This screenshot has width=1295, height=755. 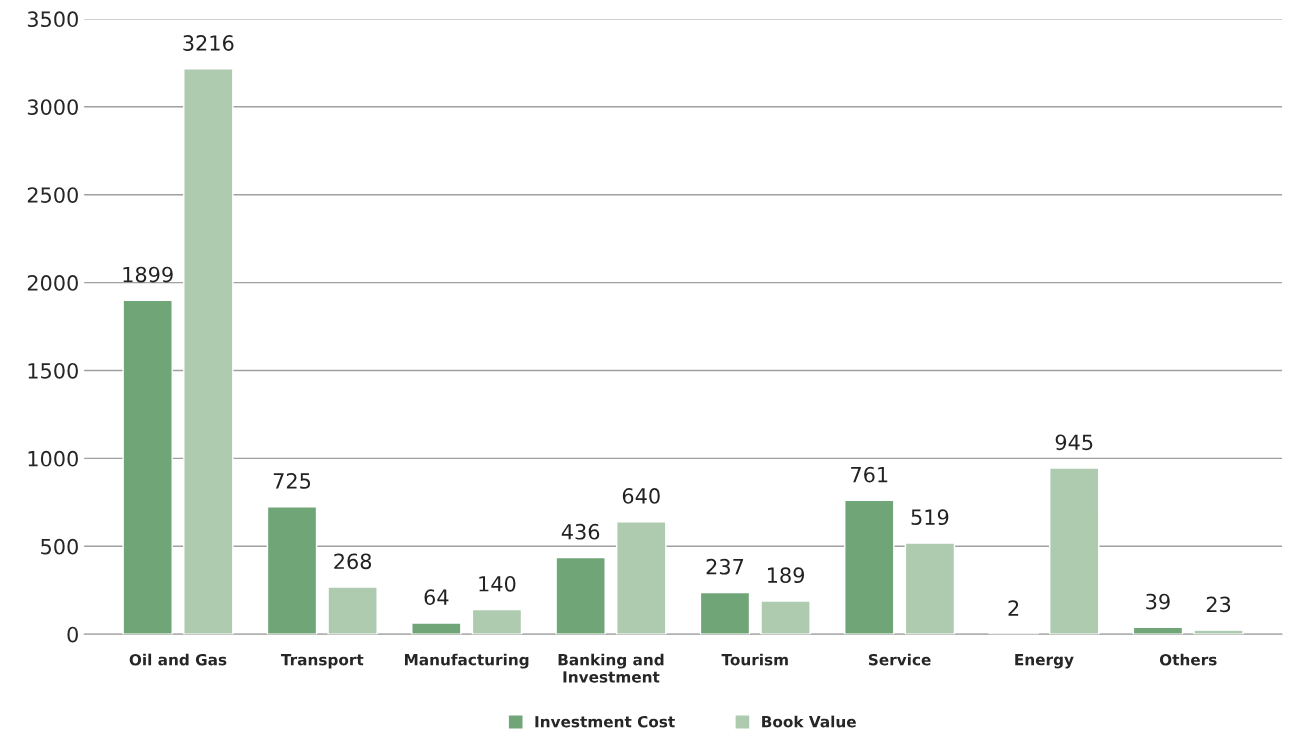 What do you see at coordinates (178, 659) in the screenshot?
I see `x-tick-label: Oil and Gas` at bounding box center [178, 659].